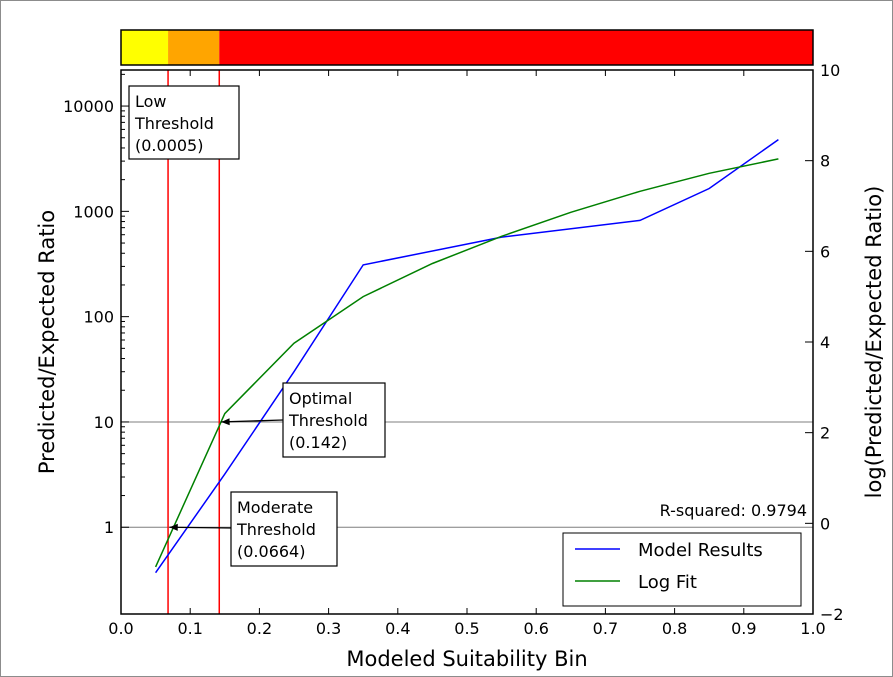 This screenshot has width=893, height=677. What do you see at coordinates (98, 317) in the screenshot?
I see `y-tick-label: 100` at bounding box center [98, 317].